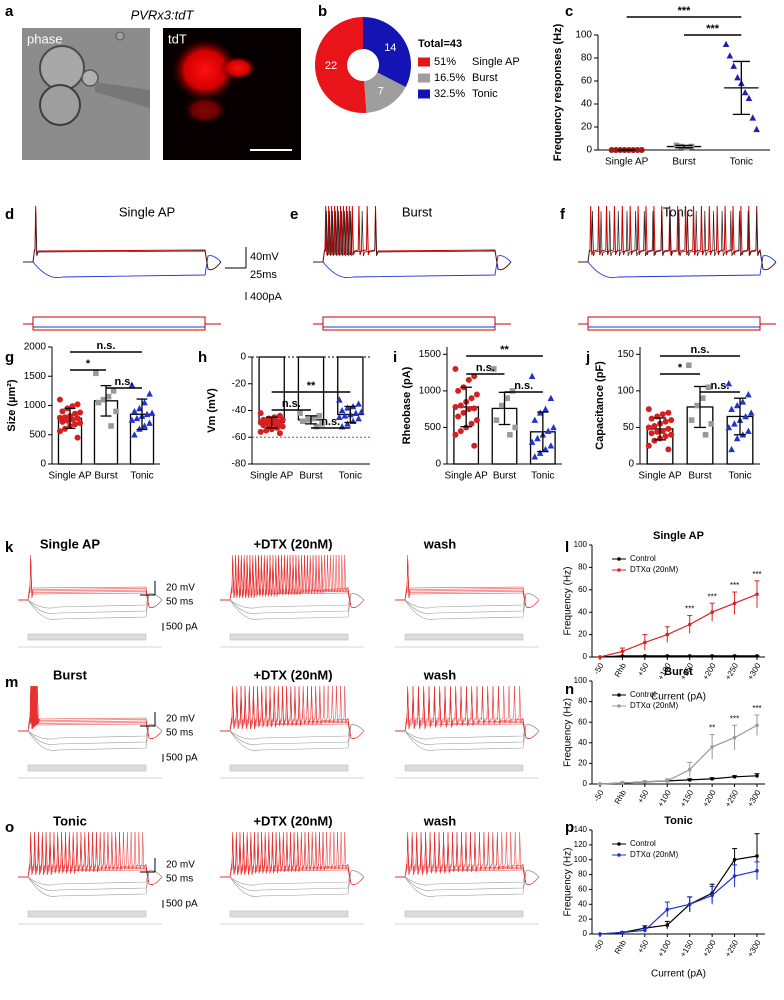 The height and width of the screenshot is (1000, 784). What do you see at coordinates (754, 798) in the screenshot?
I see `x-tick-label: +300` at bounding box center [754, 798].